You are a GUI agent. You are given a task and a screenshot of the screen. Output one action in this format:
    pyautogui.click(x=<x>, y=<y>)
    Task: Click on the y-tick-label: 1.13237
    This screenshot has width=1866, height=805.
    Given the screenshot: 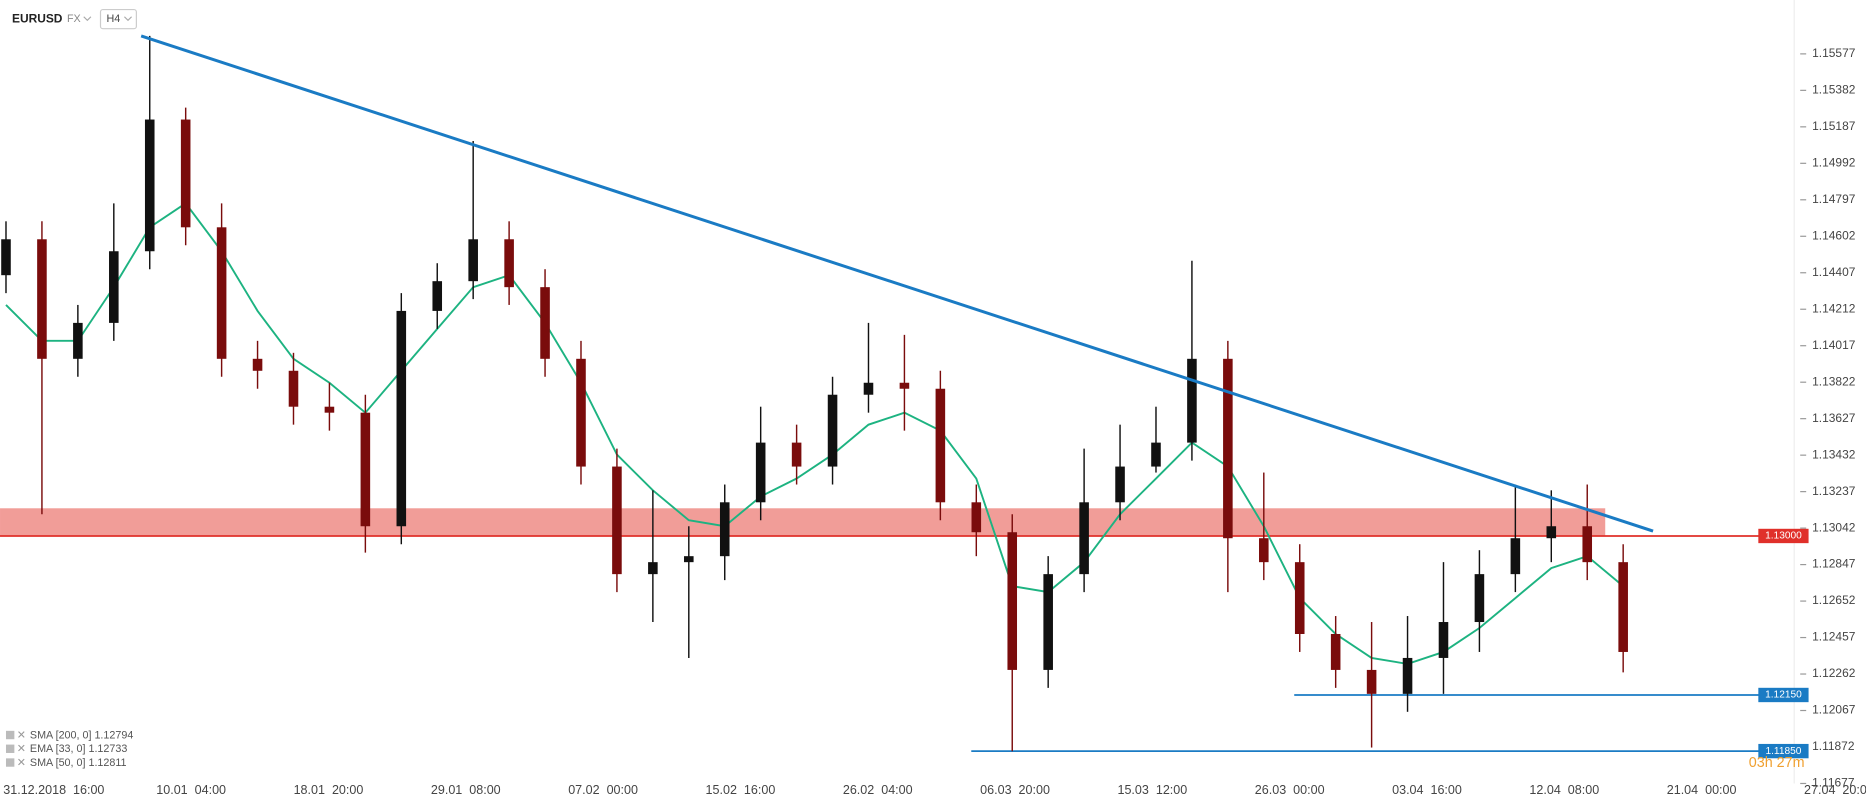 What is the action you would take?
    pyautogui.click(x=1834, y=491)
    